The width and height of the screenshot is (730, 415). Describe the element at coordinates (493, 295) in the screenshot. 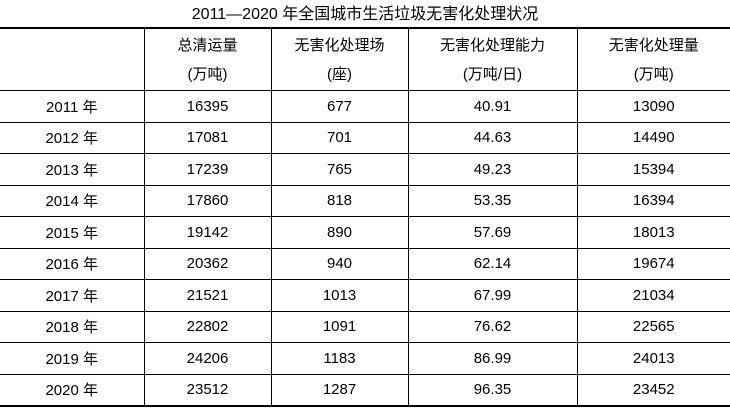

I see `capacity-cell: 67.99` at that location.